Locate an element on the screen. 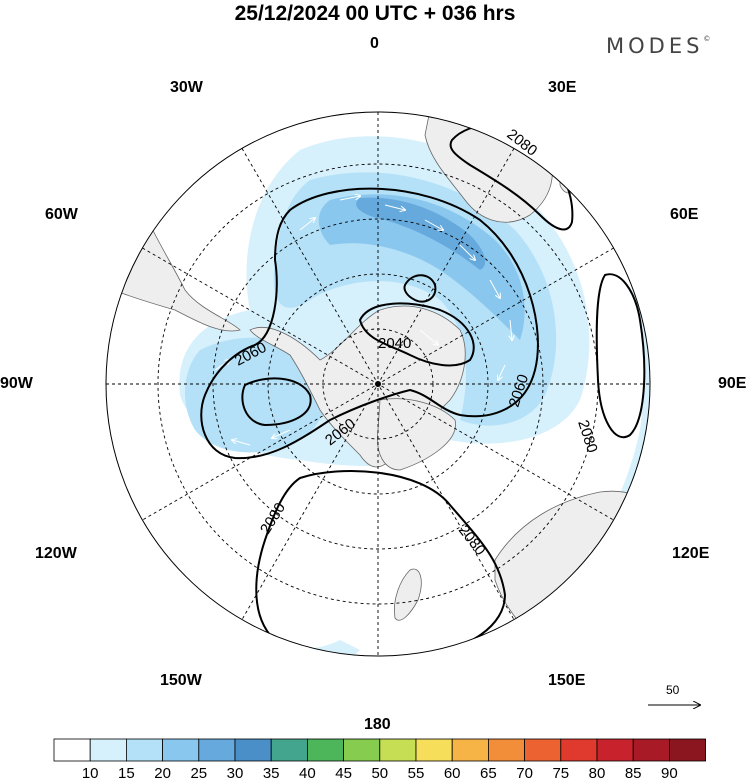  contour-2040 is located at coordinates (416, 334).